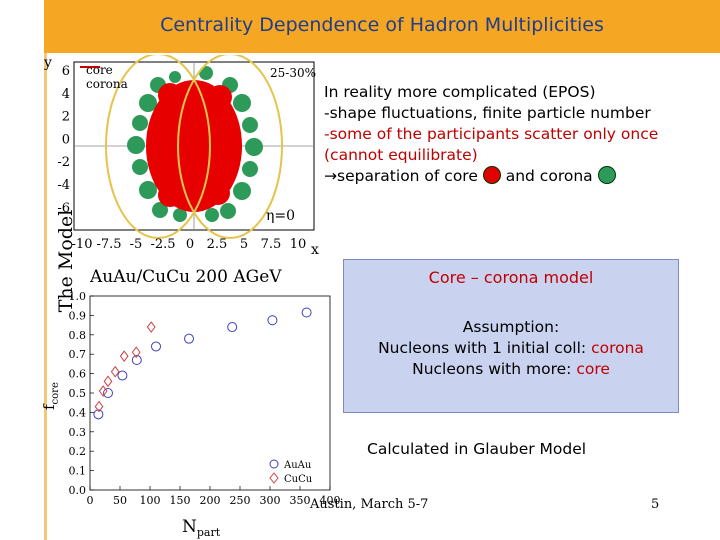 The height and width of the screenshot is (540, 720). I want to click on ytick-label: 0.8, so click(78, 335).